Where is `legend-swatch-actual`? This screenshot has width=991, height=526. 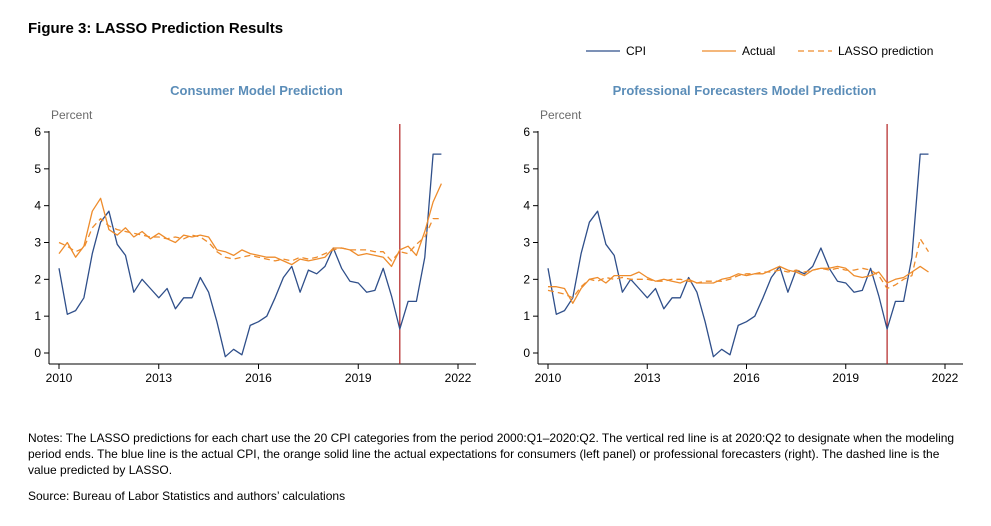
legend-swatch-actual is located at coordinates (719, 51).